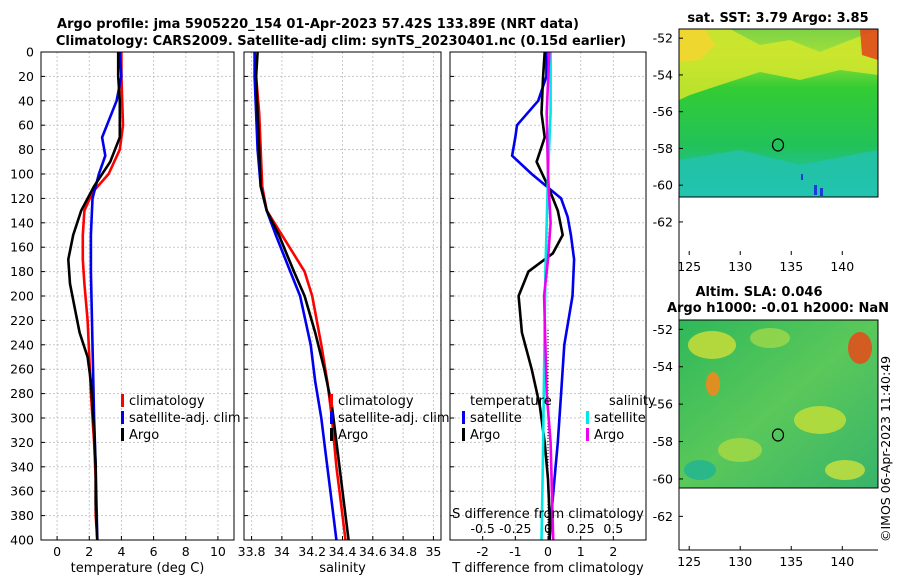  Describe the element at coordinates (22, 491) in the screenshot. I see `y-tick-label: 360` at that location.